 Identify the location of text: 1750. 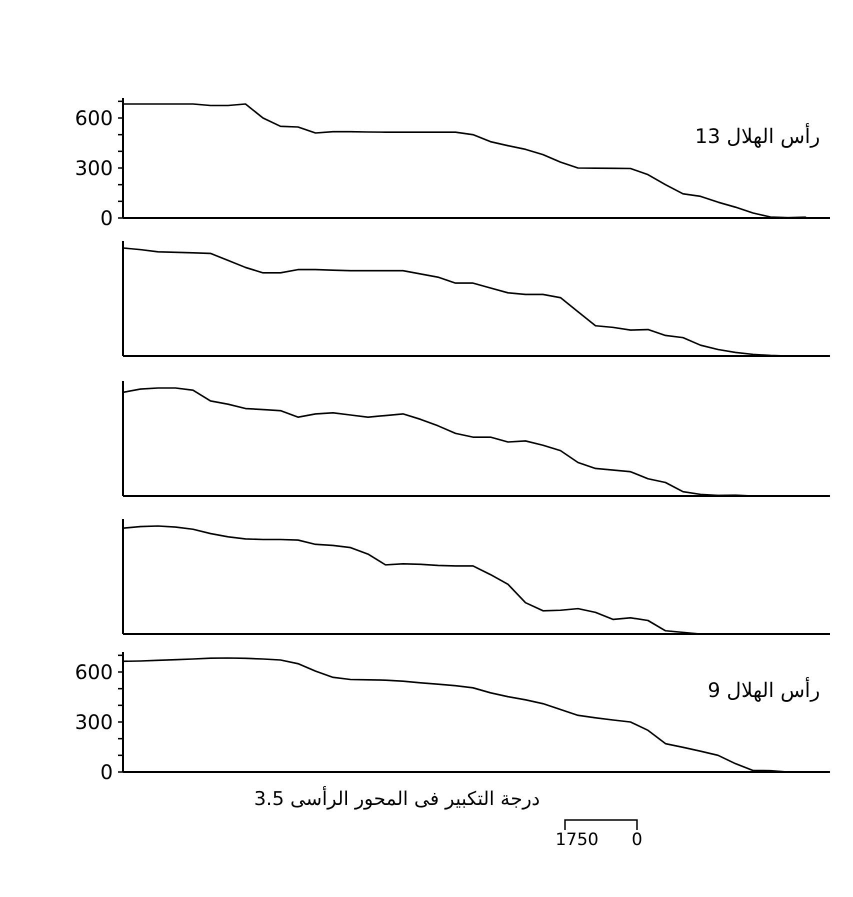
(577, 840).